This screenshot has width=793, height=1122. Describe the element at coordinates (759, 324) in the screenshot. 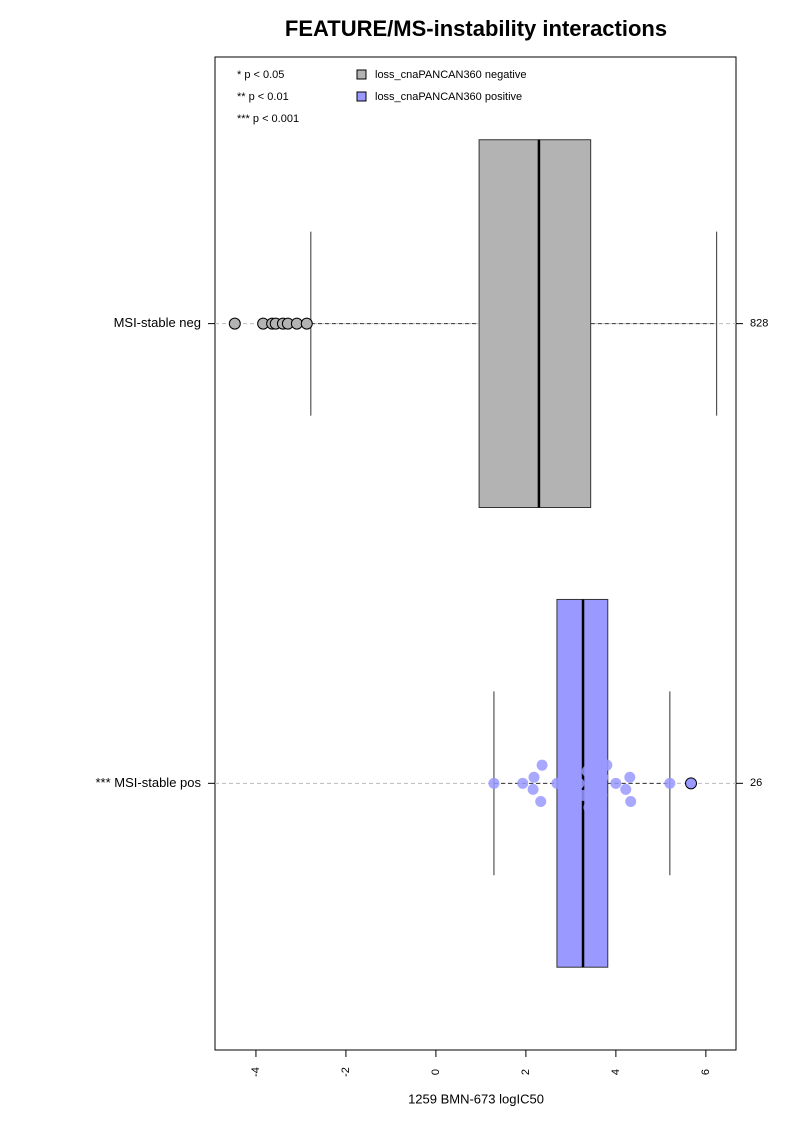

I see `count-label: 828` at that location.